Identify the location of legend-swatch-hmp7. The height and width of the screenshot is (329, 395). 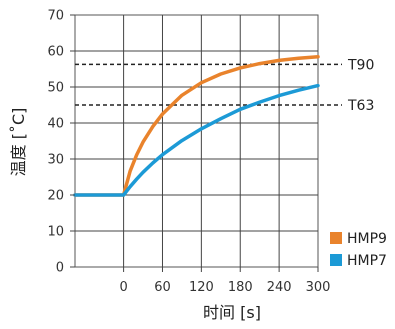
(336, 260).